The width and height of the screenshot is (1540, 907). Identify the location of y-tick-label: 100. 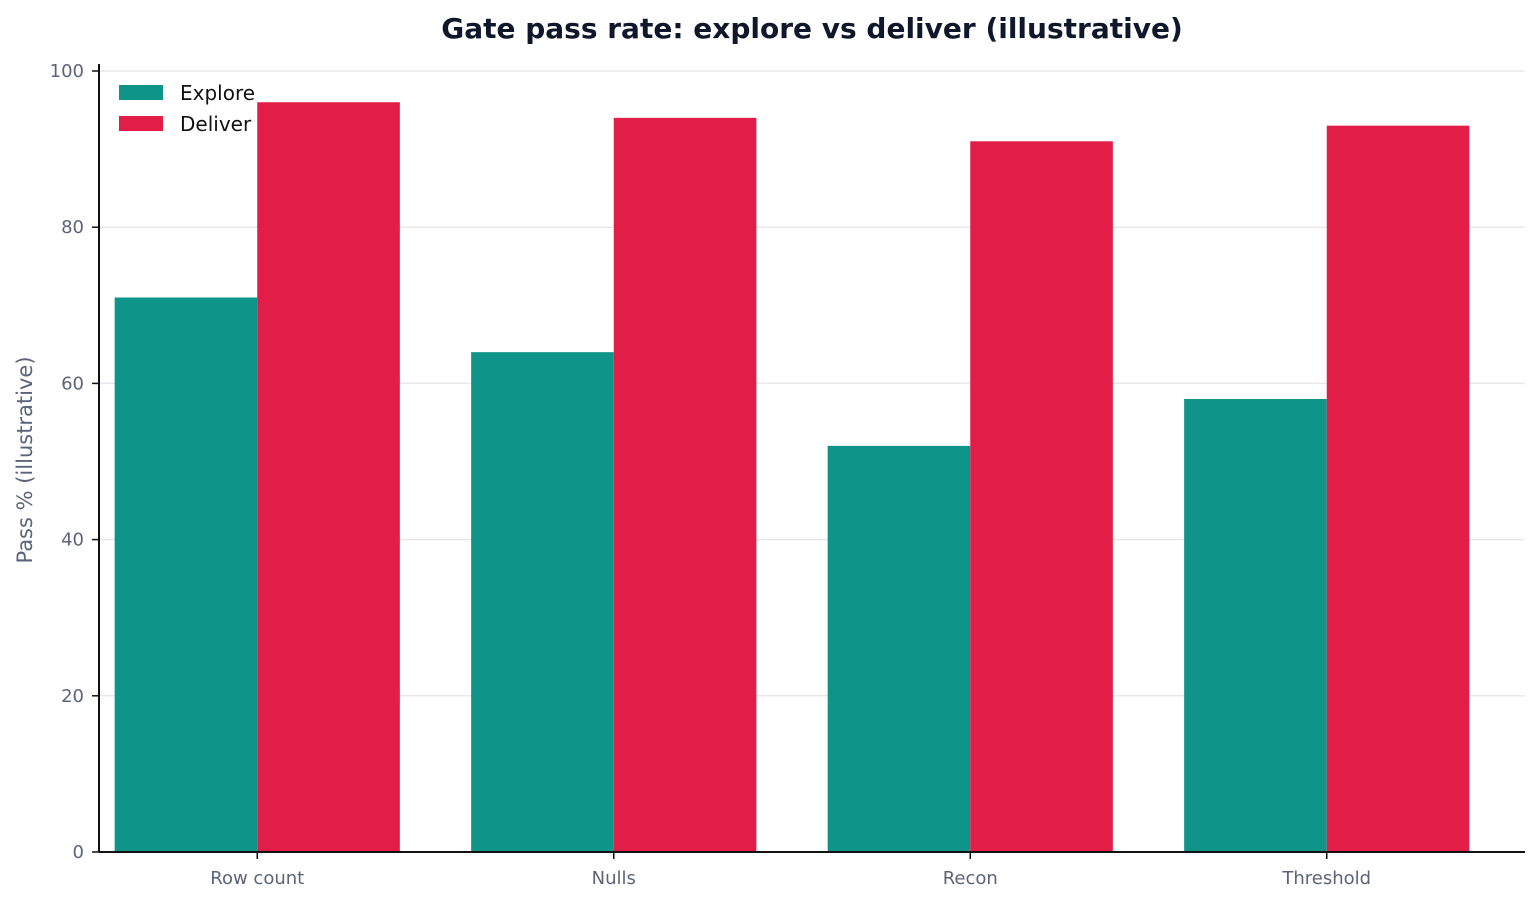
(67, 71).